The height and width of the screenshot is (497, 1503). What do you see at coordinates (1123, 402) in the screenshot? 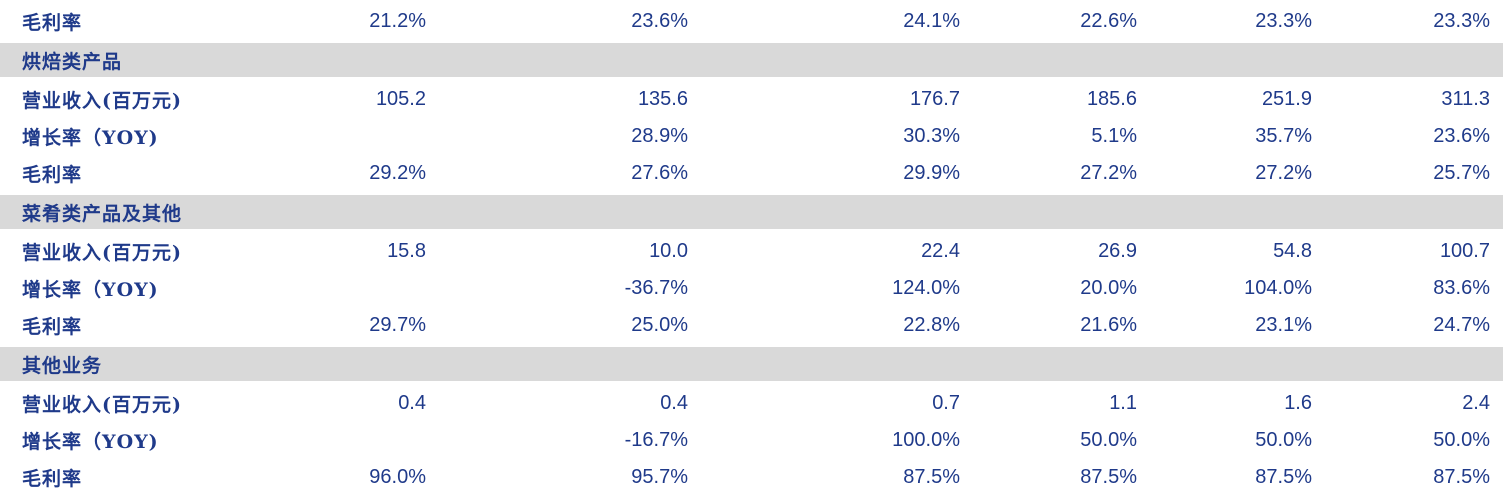
I see `table-cell: 1.1` at bounding box center [1123, 402].